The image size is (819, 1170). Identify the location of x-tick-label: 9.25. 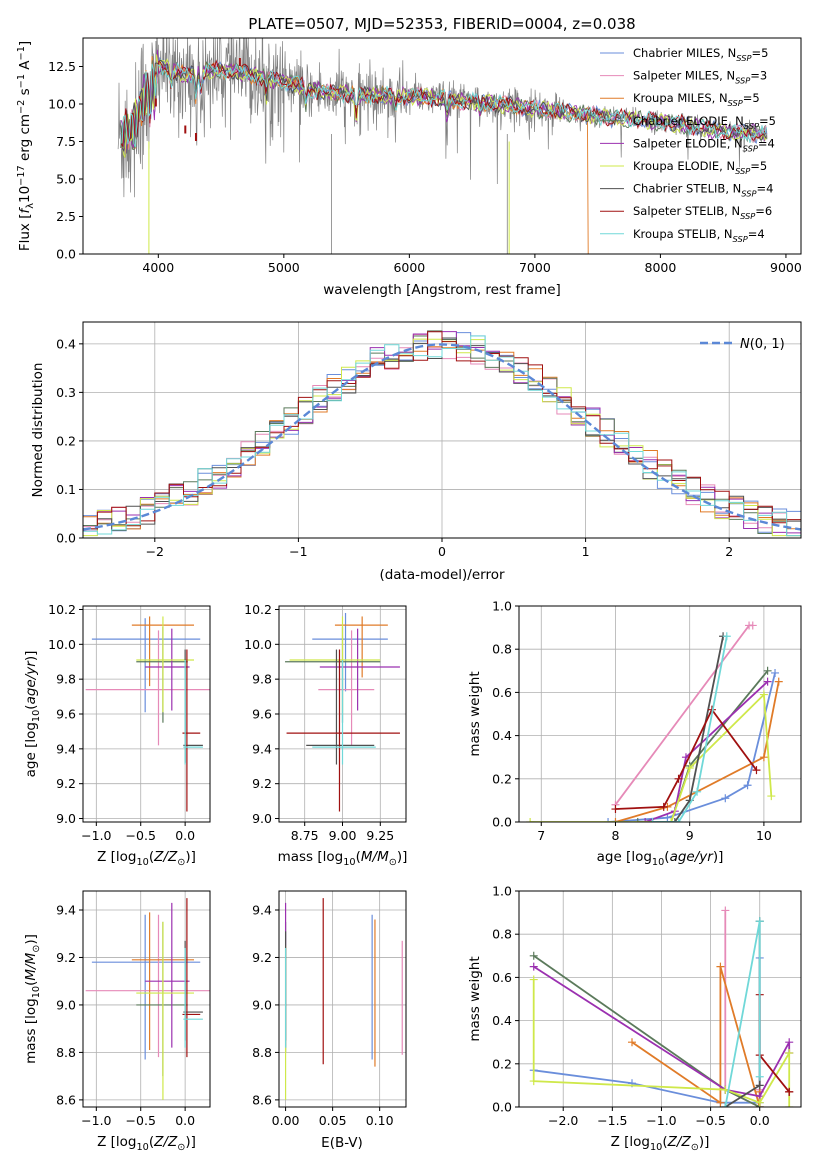
(380, 835).